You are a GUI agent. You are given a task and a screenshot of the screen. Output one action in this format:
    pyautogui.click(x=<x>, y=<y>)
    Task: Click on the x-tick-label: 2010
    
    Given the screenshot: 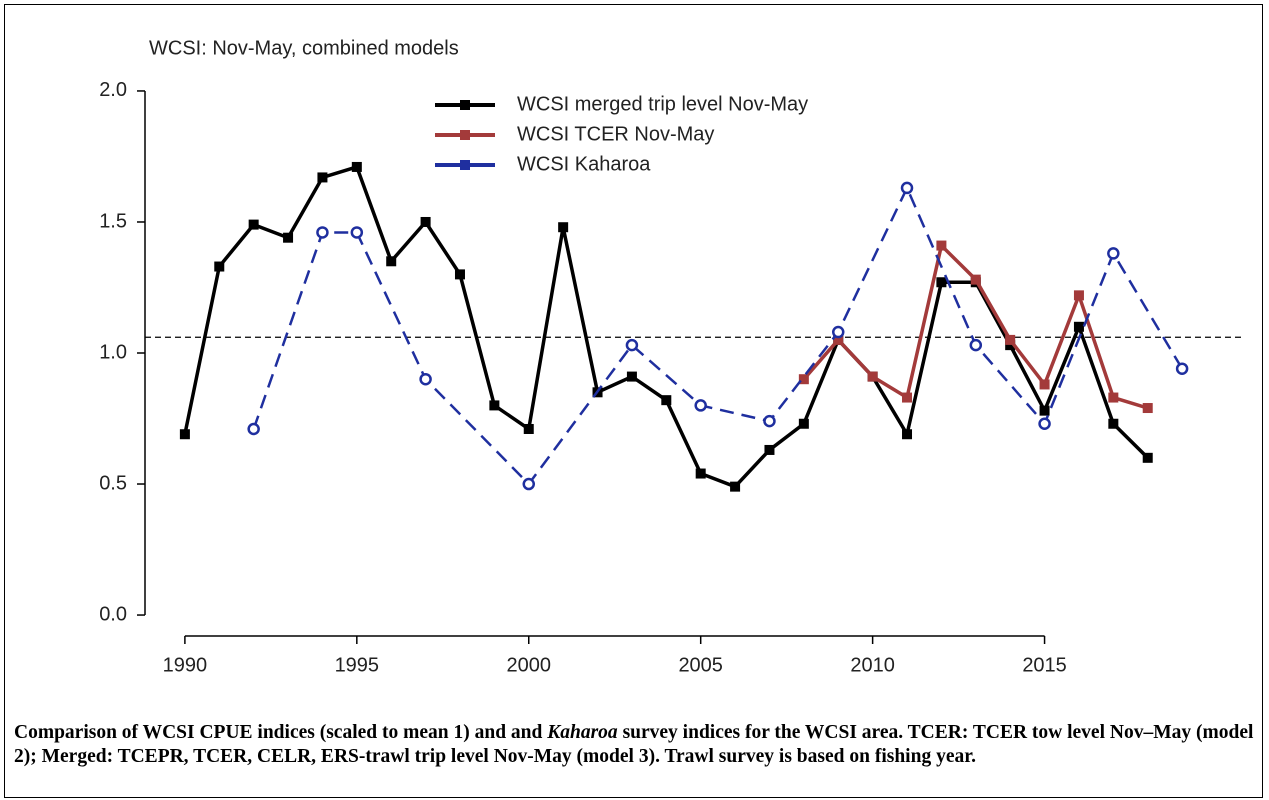 What is the action you would take?
    pyautogui.click(x=872, y=665)
    